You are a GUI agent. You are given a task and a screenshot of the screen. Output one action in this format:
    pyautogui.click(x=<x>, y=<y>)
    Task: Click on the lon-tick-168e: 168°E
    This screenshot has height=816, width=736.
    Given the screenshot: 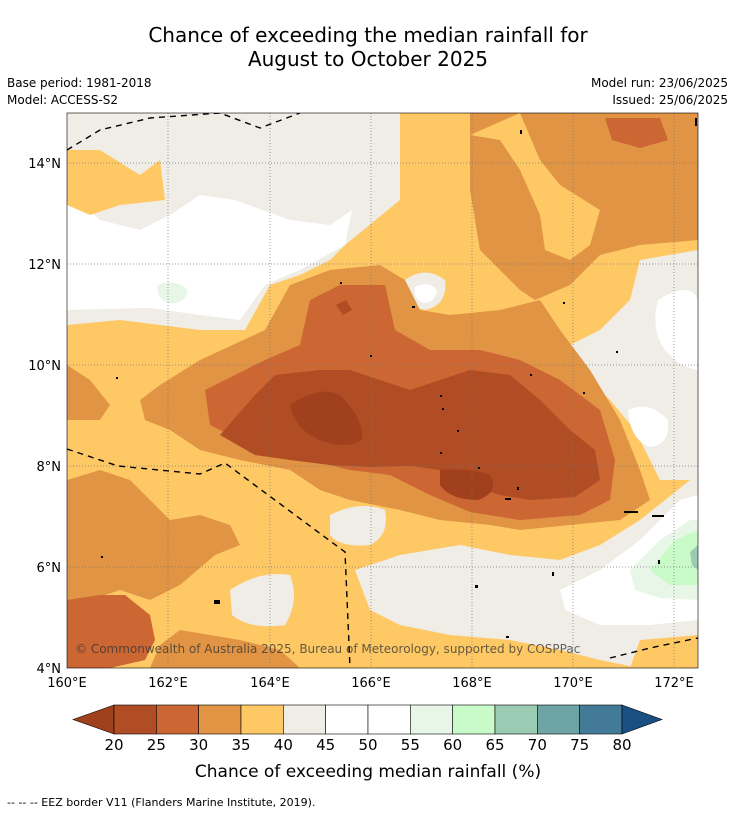 What is the action you would take?
    pyautogui.click(x=472, y=683)
    